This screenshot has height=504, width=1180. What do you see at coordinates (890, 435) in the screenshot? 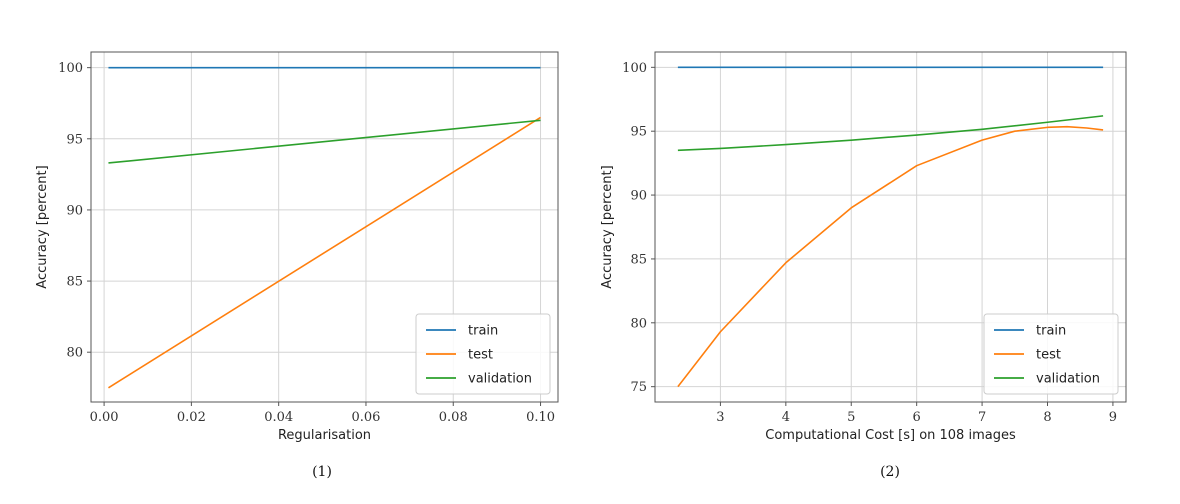
I see `x-axis-label: Computational Cost [s] on 108 images` at bounding box center [890, 435].